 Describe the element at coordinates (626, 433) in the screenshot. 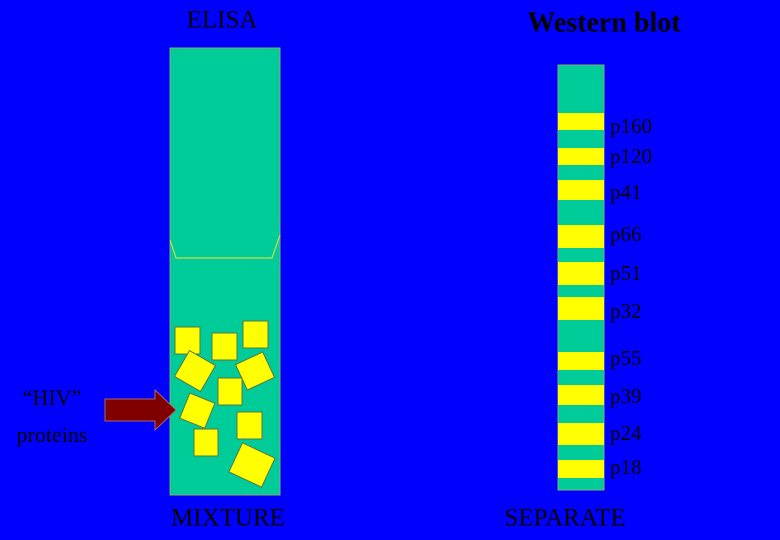

I see `band-label: p24` at that location.